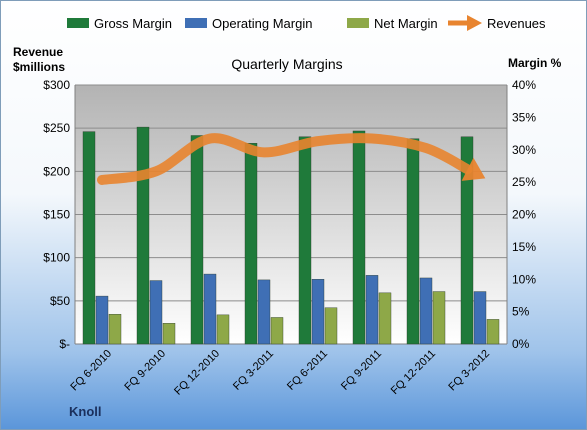 The height and width of the screenshot is (430, 587). Describe the element at coordinates (524, 279) in the screenshot. I see `right-tick-label: 10%` at that location.